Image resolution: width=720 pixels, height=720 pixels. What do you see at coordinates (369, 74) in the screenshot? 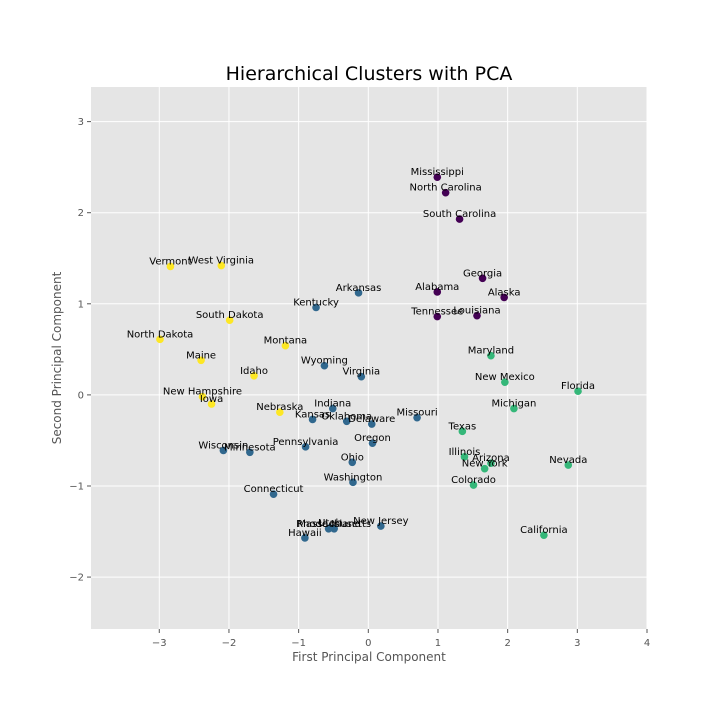
I see `chart-title: Hierarchical Clusters with PCA` at bounding box center [369, 74].